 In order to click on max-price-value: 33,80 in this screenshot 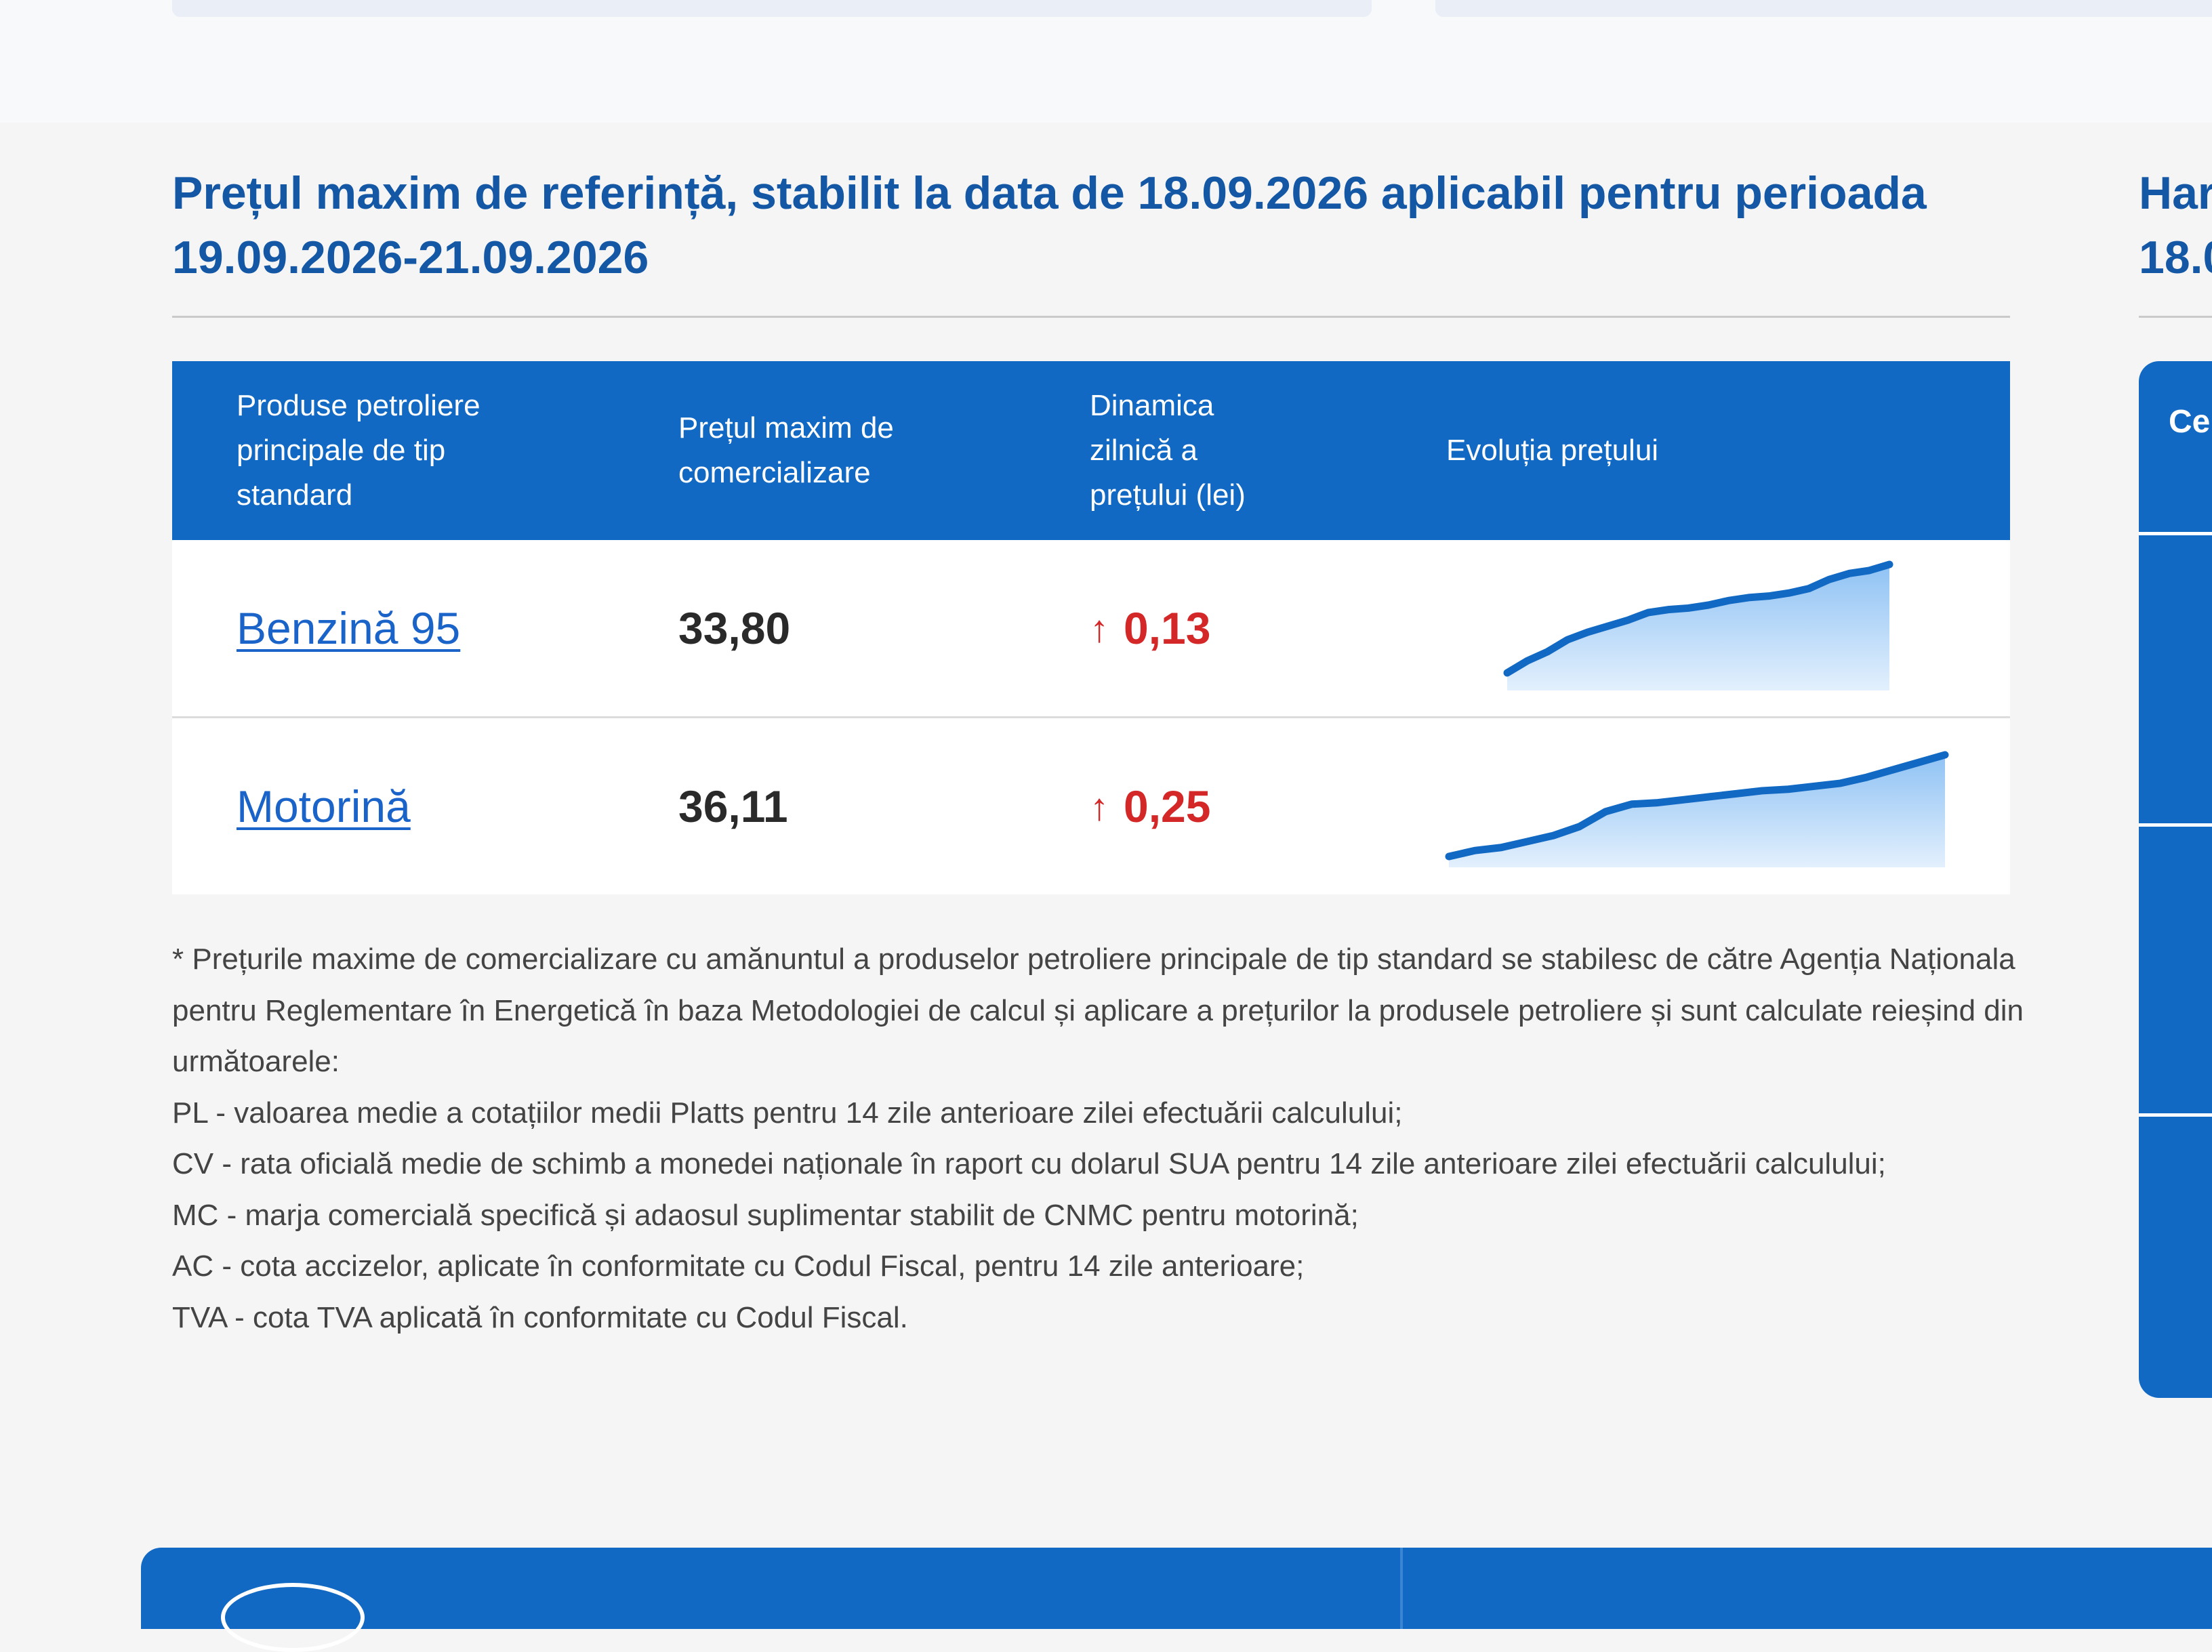, I will do `click(735, 628)`.